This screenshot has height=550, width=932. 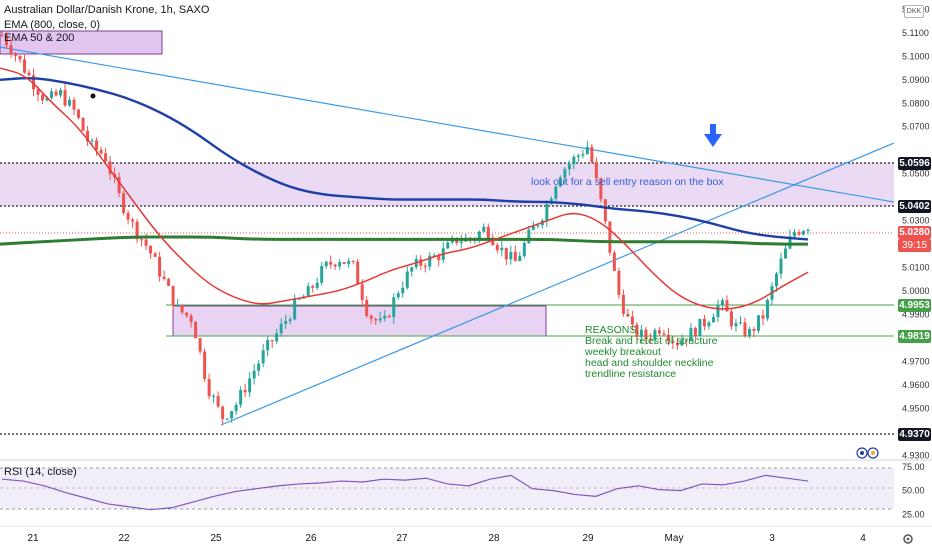 I want to click on price-tick-label: 5.0300, so click(x=916, y=221).